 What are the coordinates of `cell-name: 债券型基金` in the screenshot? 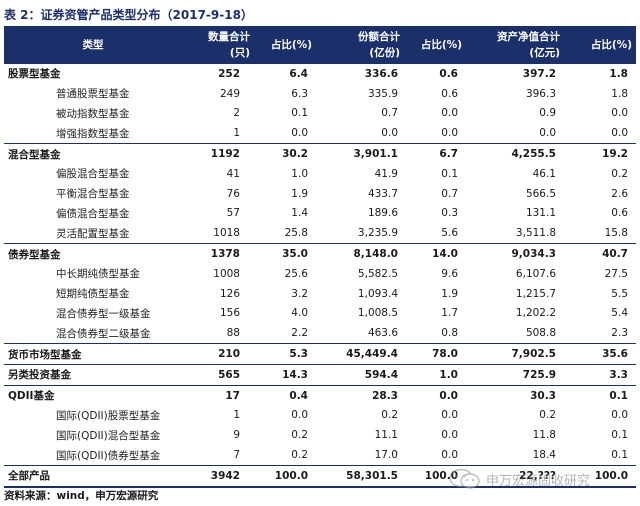 It's located at (93, 253).